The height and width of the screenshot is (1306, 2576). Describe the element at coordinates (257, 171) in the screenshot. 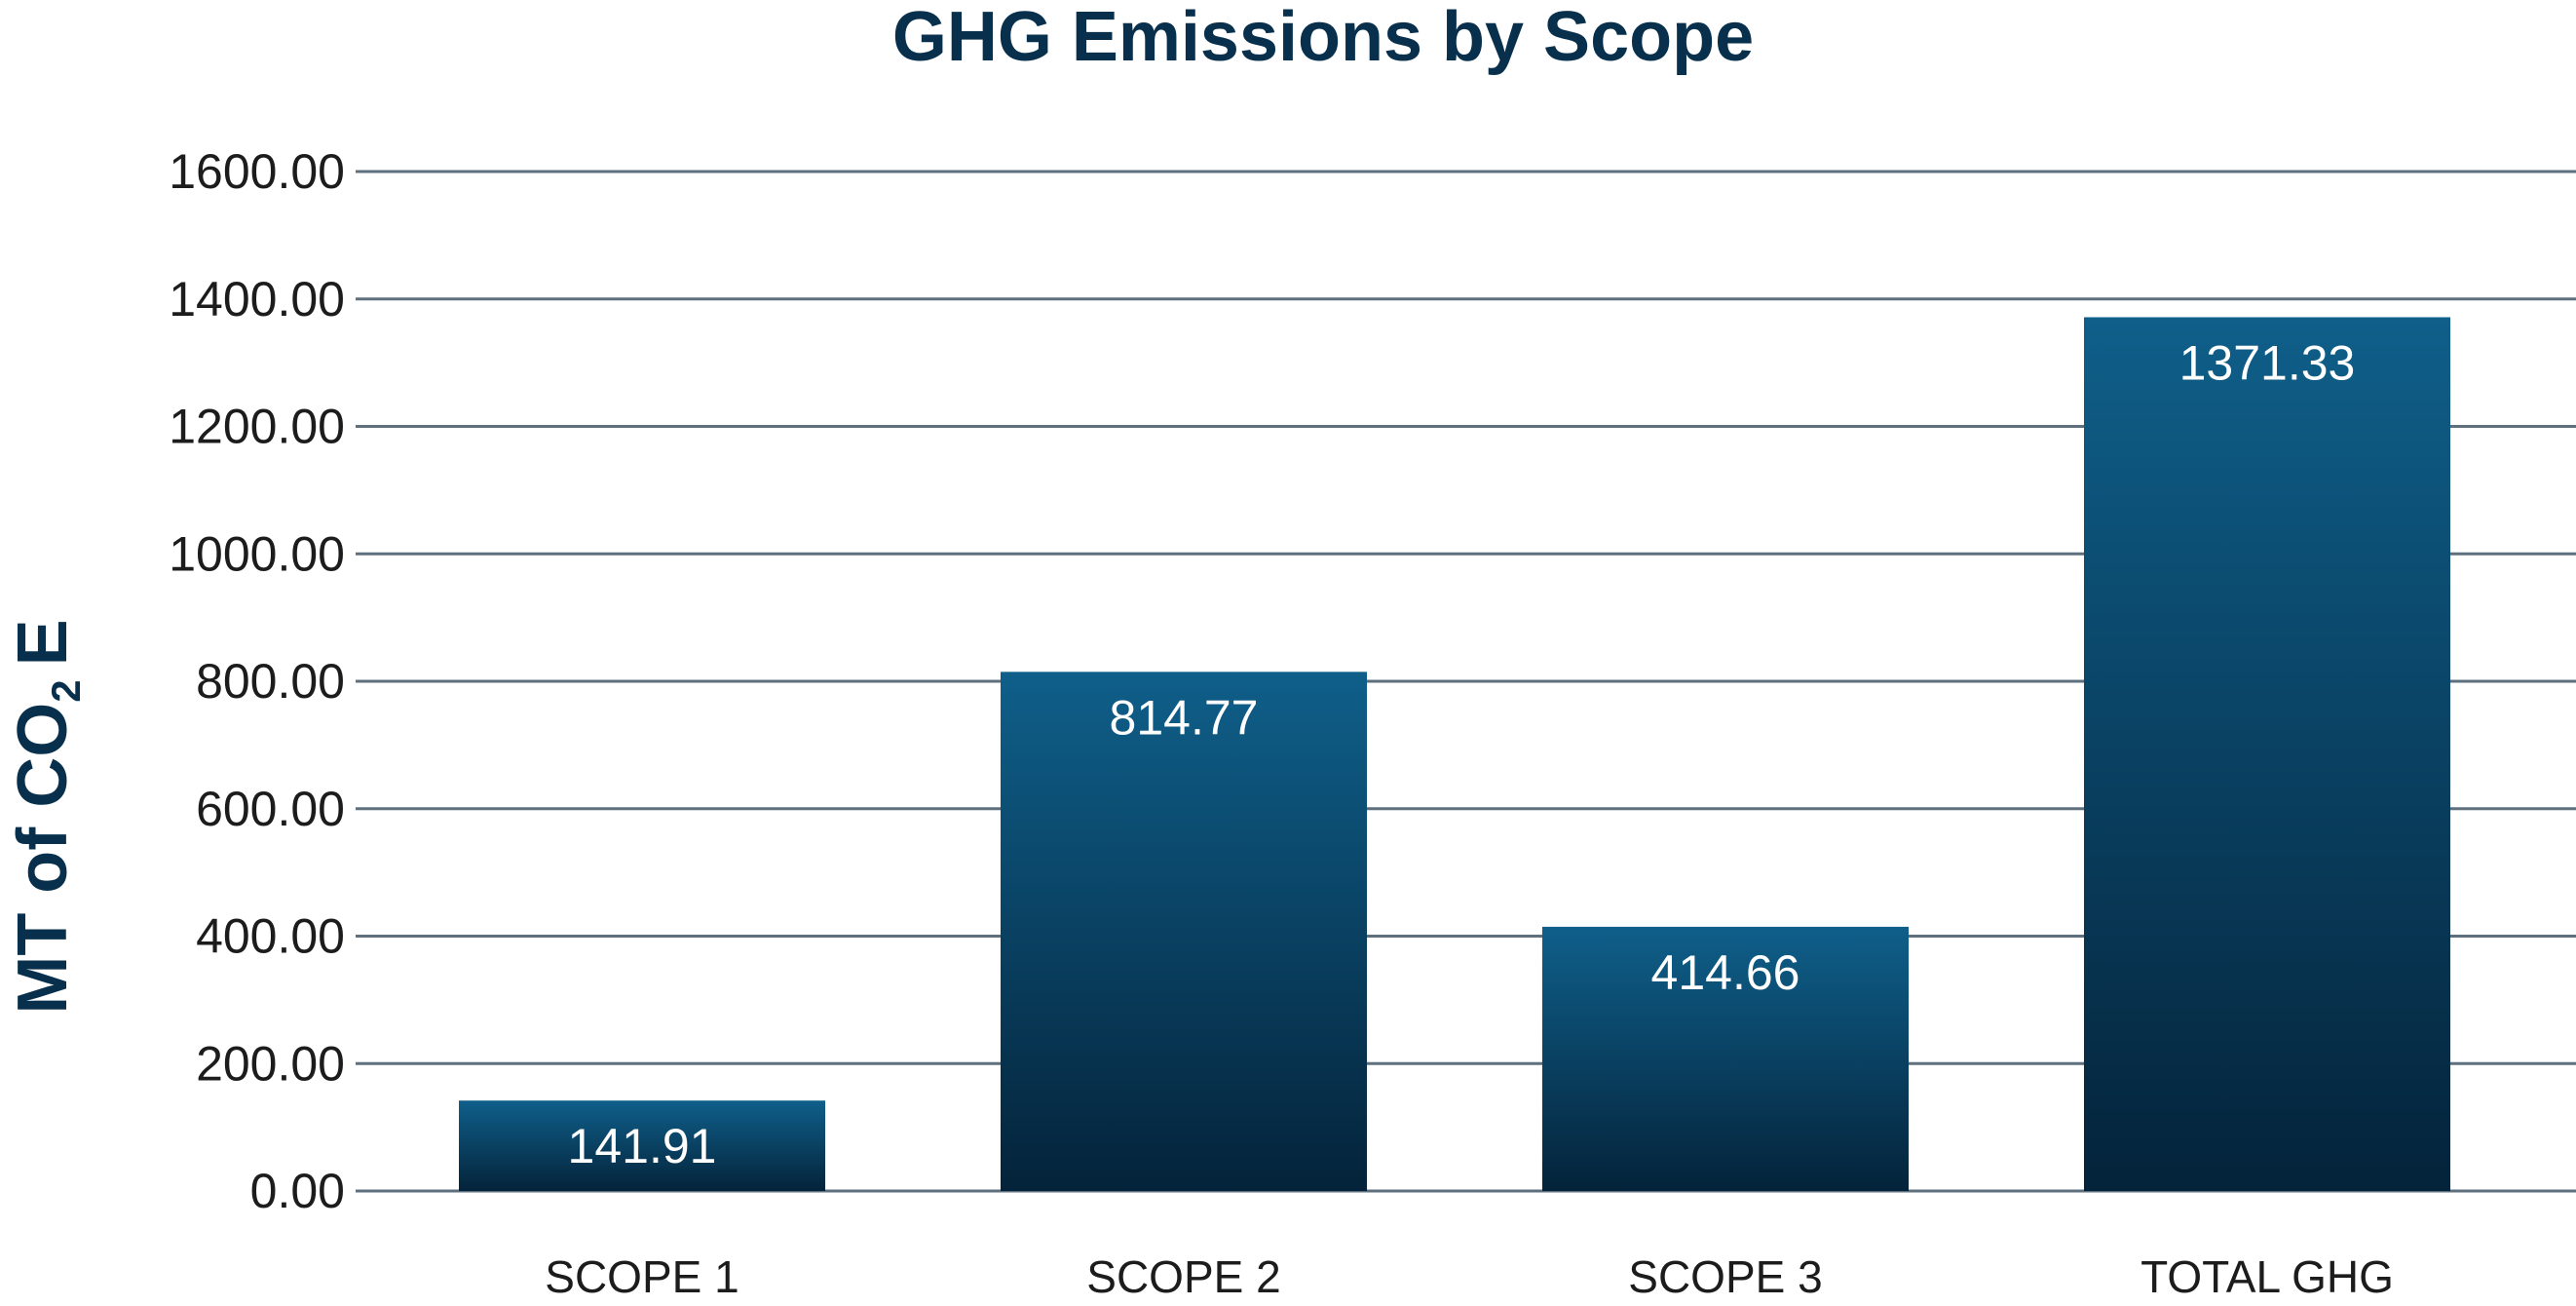

I see `y-tick-label: 1600.00` at that location.